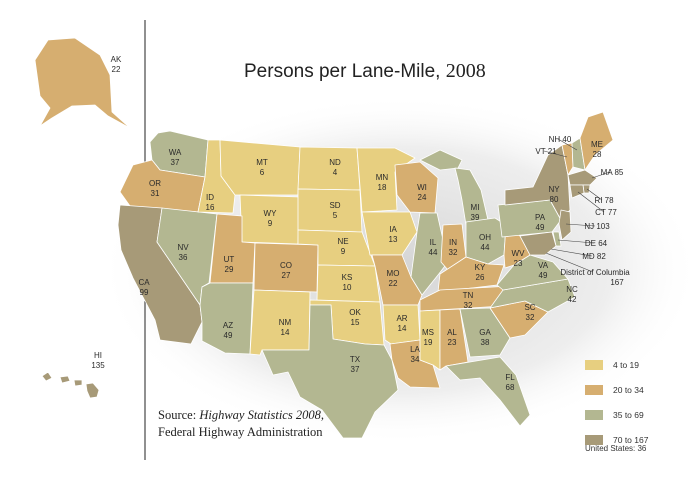  What do you see at coordinates (334, 205) in the screenshot?
I see `state-code-sd: SD` at bounding box center [334, 205].